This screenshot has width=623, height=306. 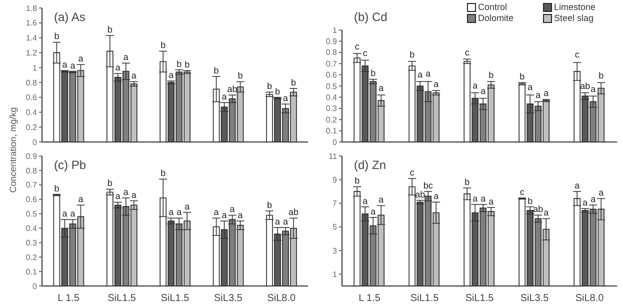 What do you see at coordinates (332, 131) in the screenshot?
I see `y-tick-label: 0.1` at bounding box center [332, 131].